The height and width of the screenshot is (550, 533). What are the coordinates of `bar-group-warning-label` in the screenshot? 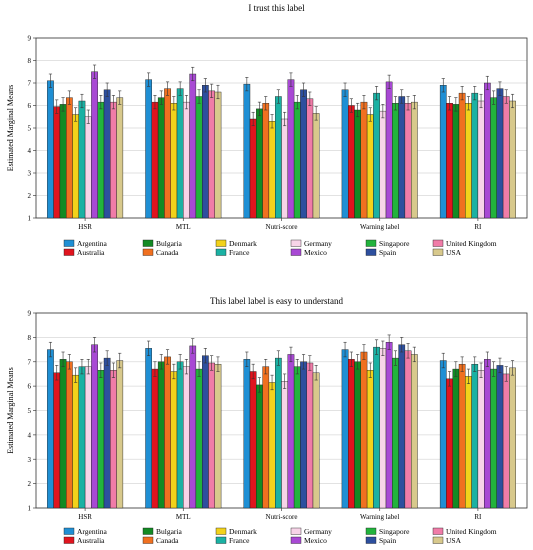 It's located at (379, 421).